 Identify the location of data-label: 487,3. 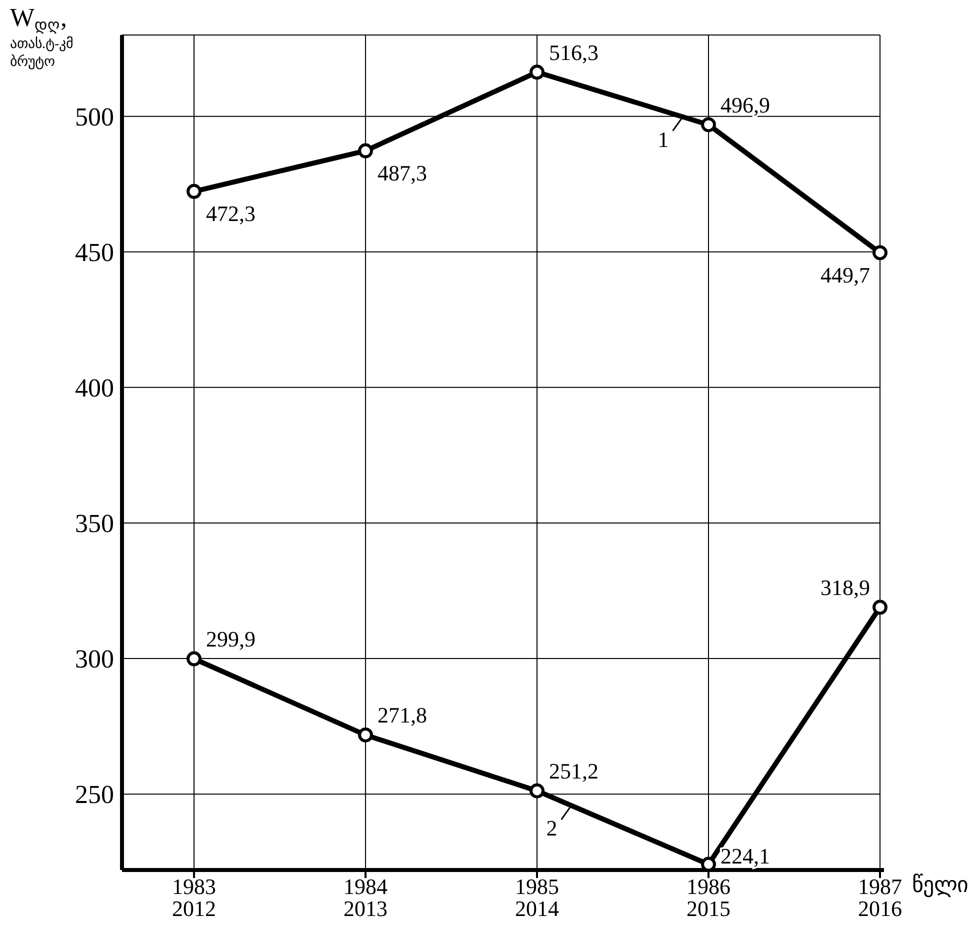
(403, 173).